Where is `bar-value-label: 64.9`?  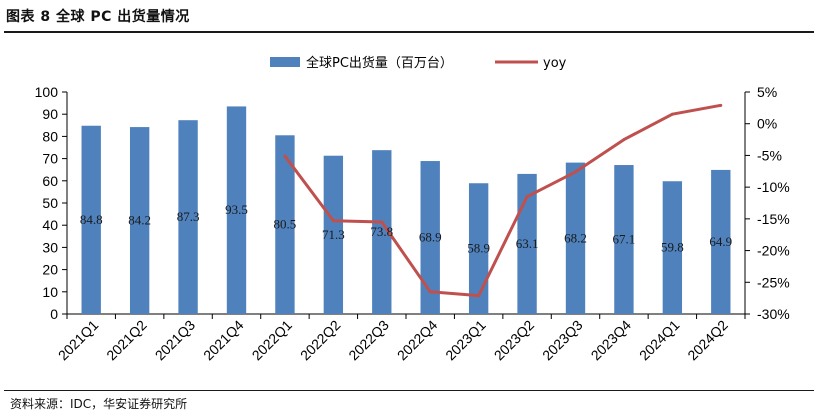 bar-value-label: 64.9 is located at coordinates (720, 241).